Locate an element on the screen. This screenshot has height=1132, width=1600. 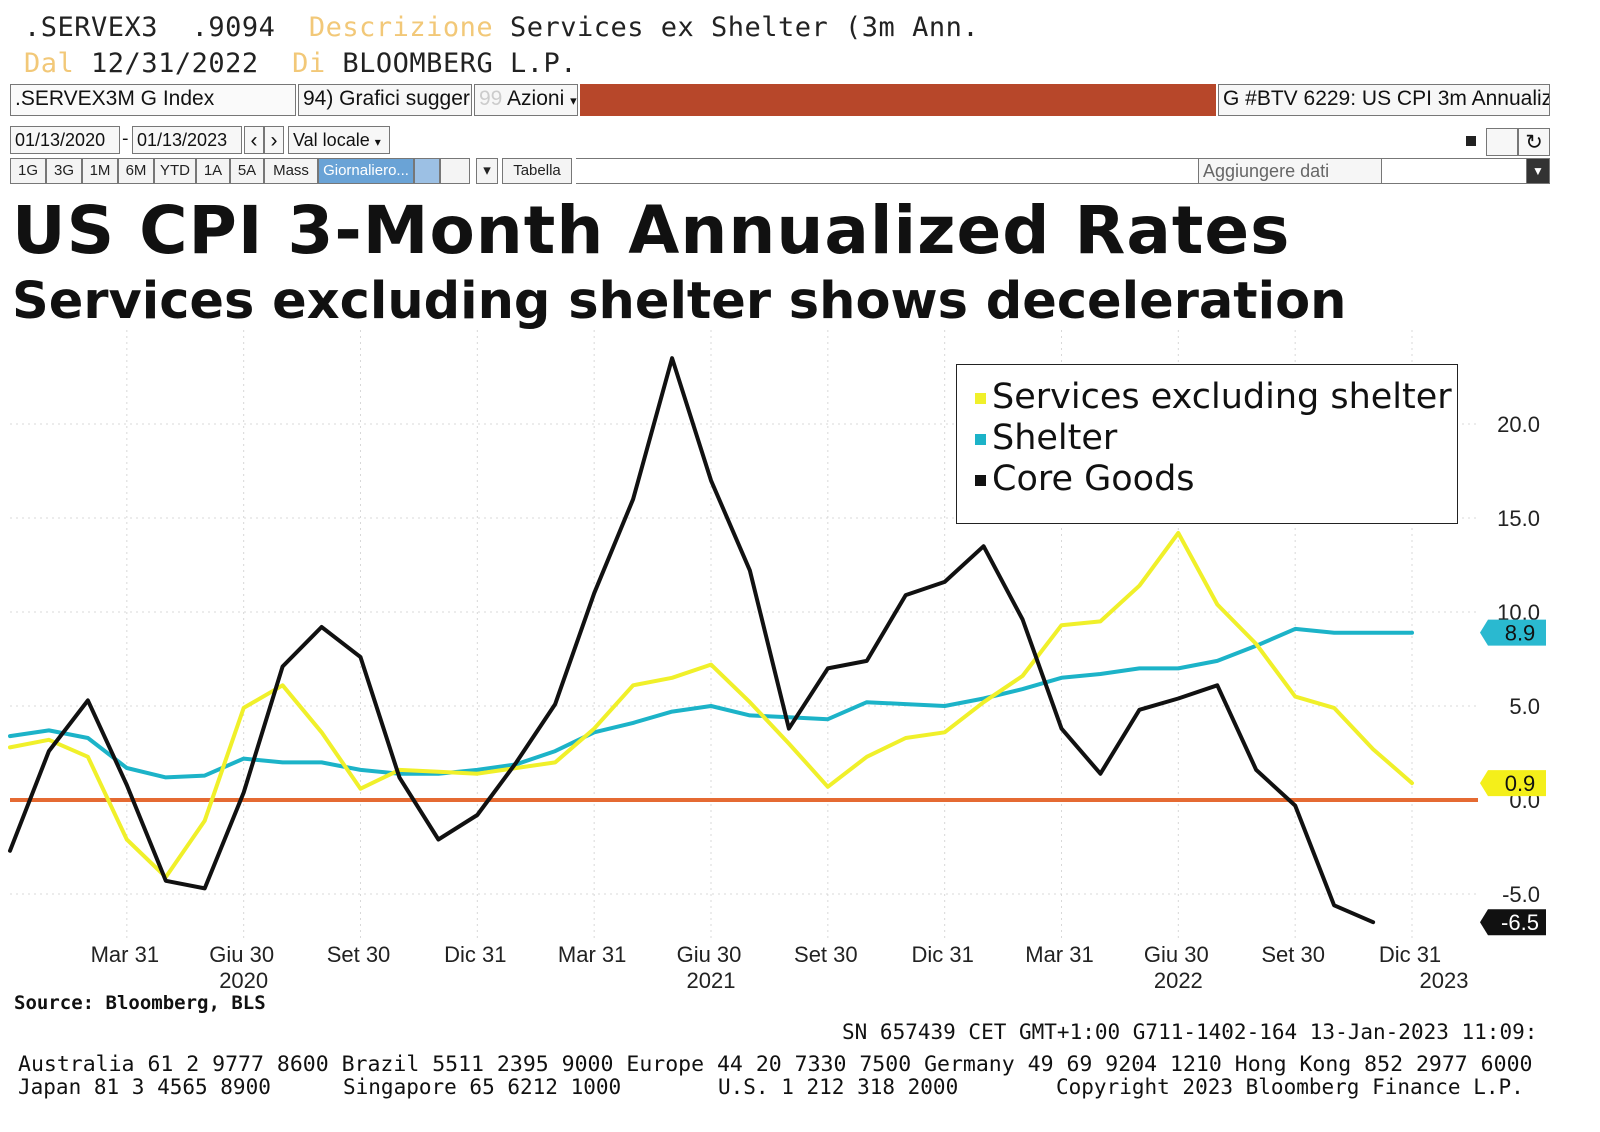
next-period-button: › is located at coordinates (274, 140).